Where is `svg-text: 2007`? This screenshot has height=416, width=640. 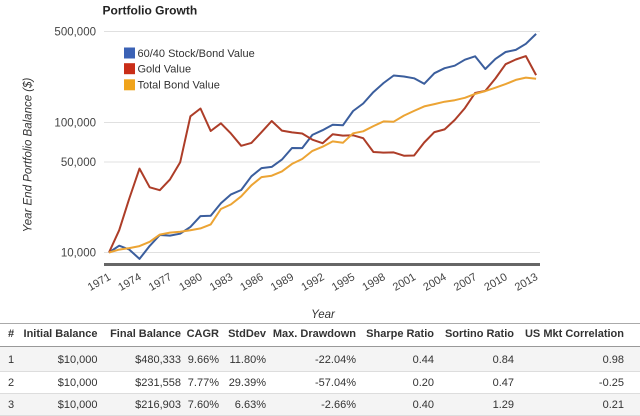 svg-text: 2007 is located at coordinates (465, 282).